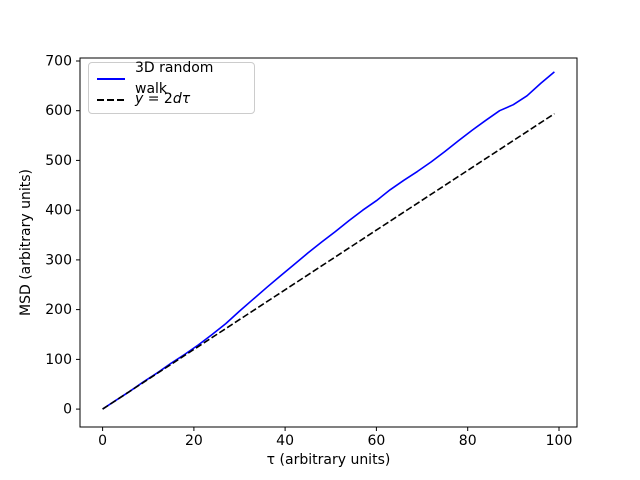 Image resolution: width=640 pixels, height=480 pixels. What do you see at coordinates (58, 211) in the screenshot?
I see `y-tick-label: 400` at bounding box center [58, 211].